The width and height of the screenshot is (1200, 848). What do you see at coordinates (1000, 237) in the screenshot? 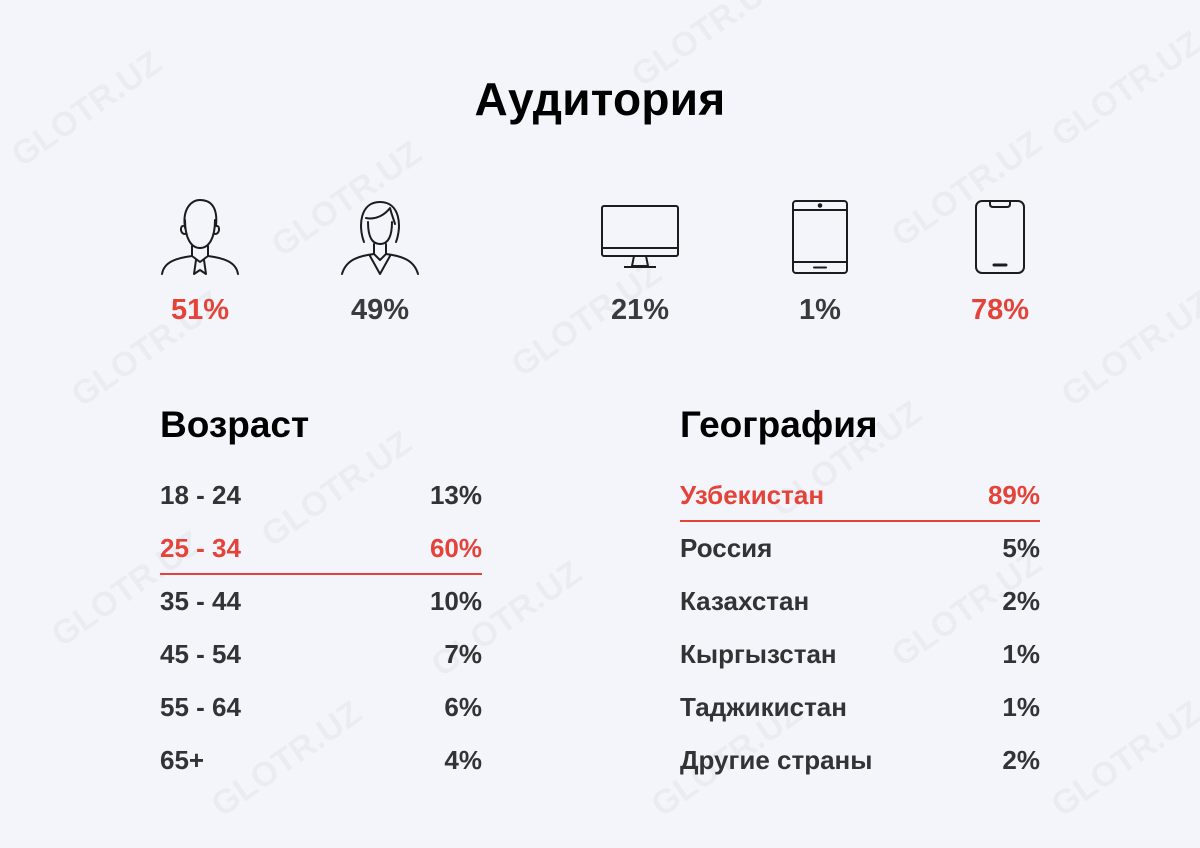
I see `smartphone-icon` at bounding box center [1000, 237].